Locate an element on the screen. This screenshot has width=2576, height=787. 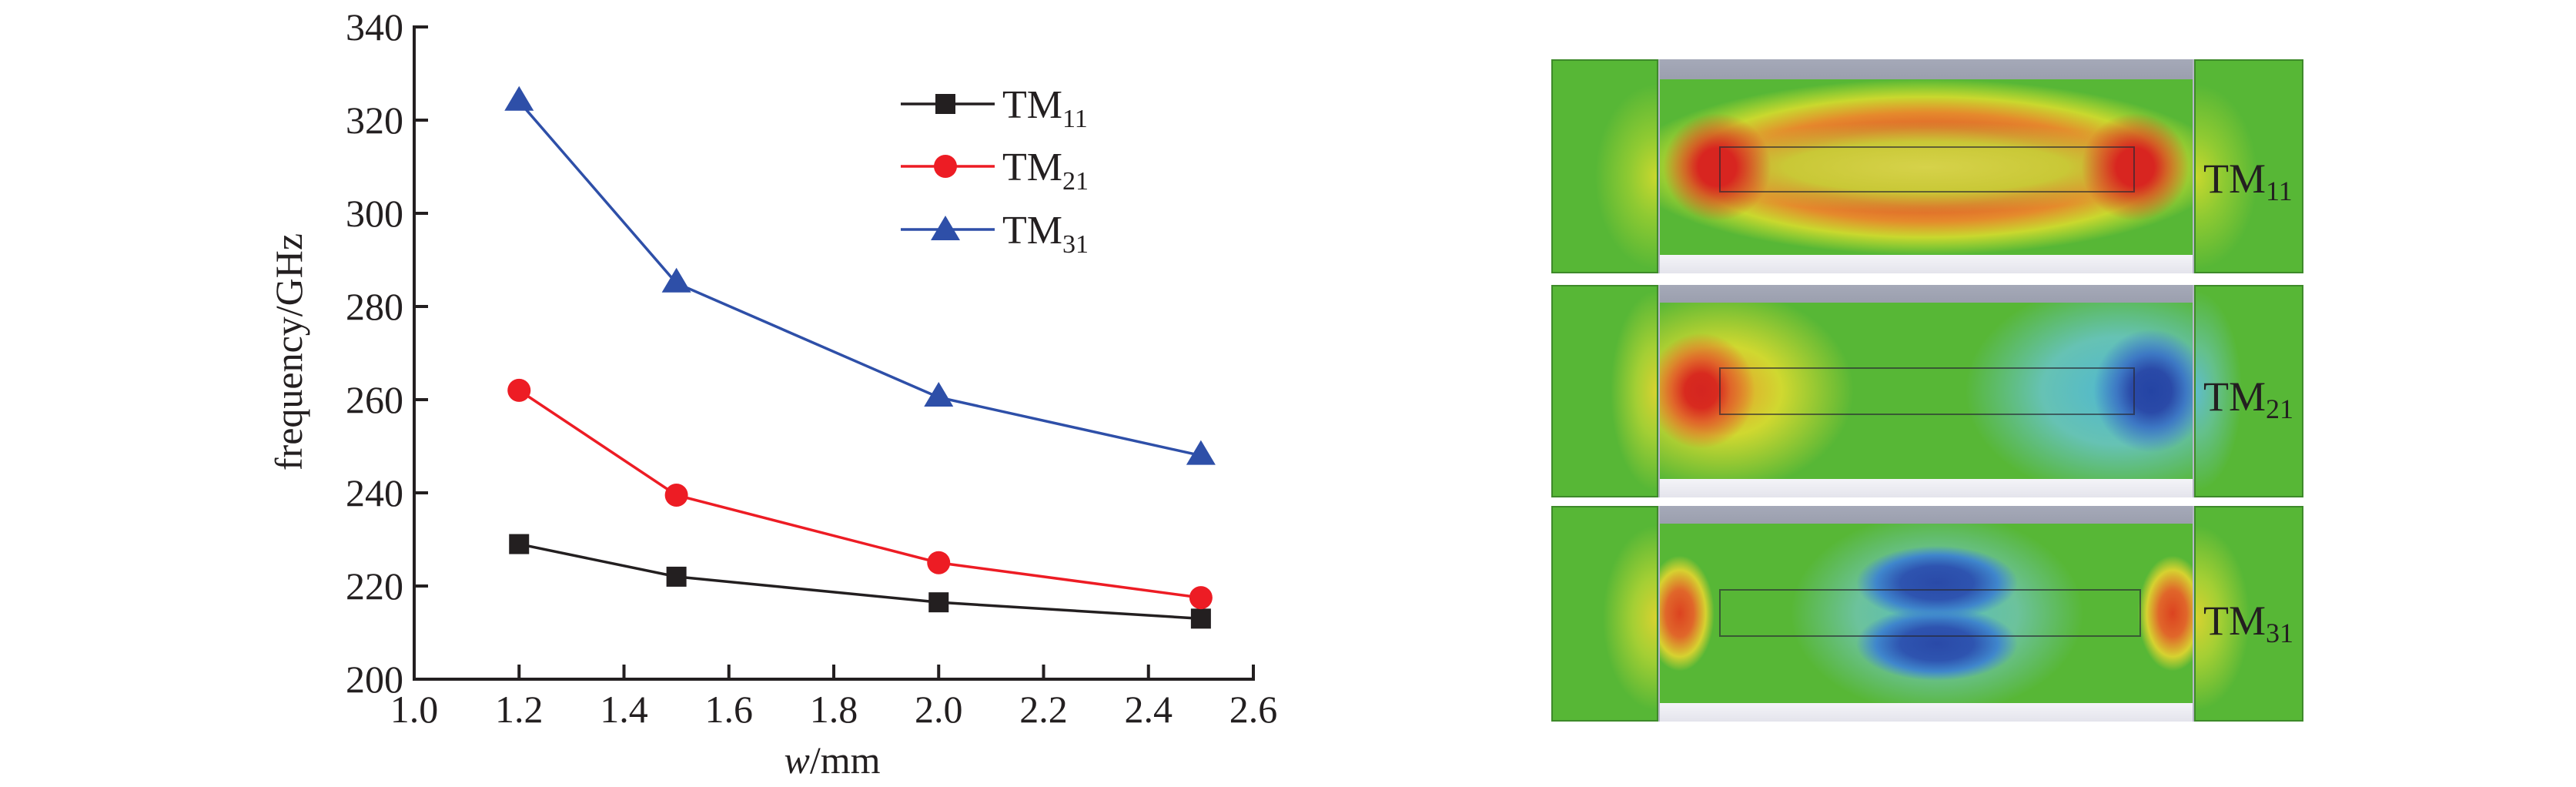
x-tick-label: 2.2 is located at coordinates (1043, 709).